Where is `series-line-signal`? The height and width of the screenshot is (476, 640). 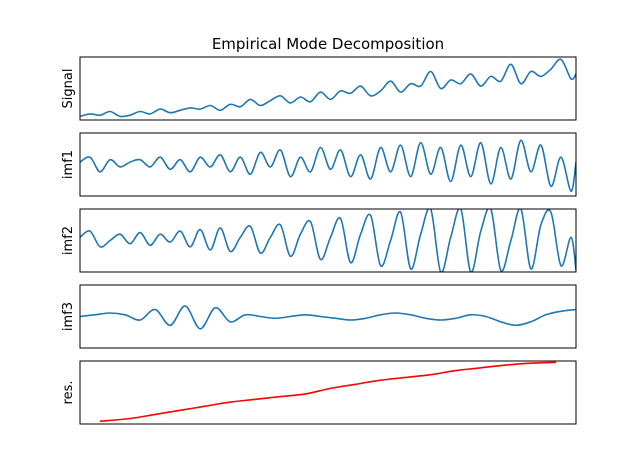
series-line-signal is located at coordinates (328, 88).